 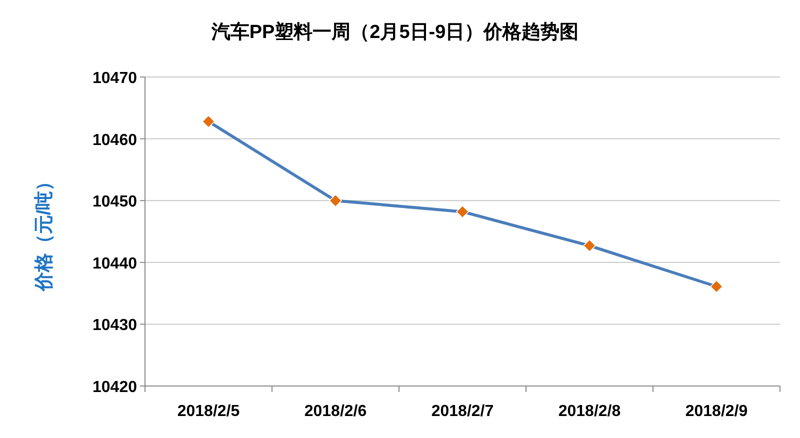 What do you see at coordinates (115, 140) in the screenshot?
I see `y-tick-label: 10460` at bounding box center [115, 140].